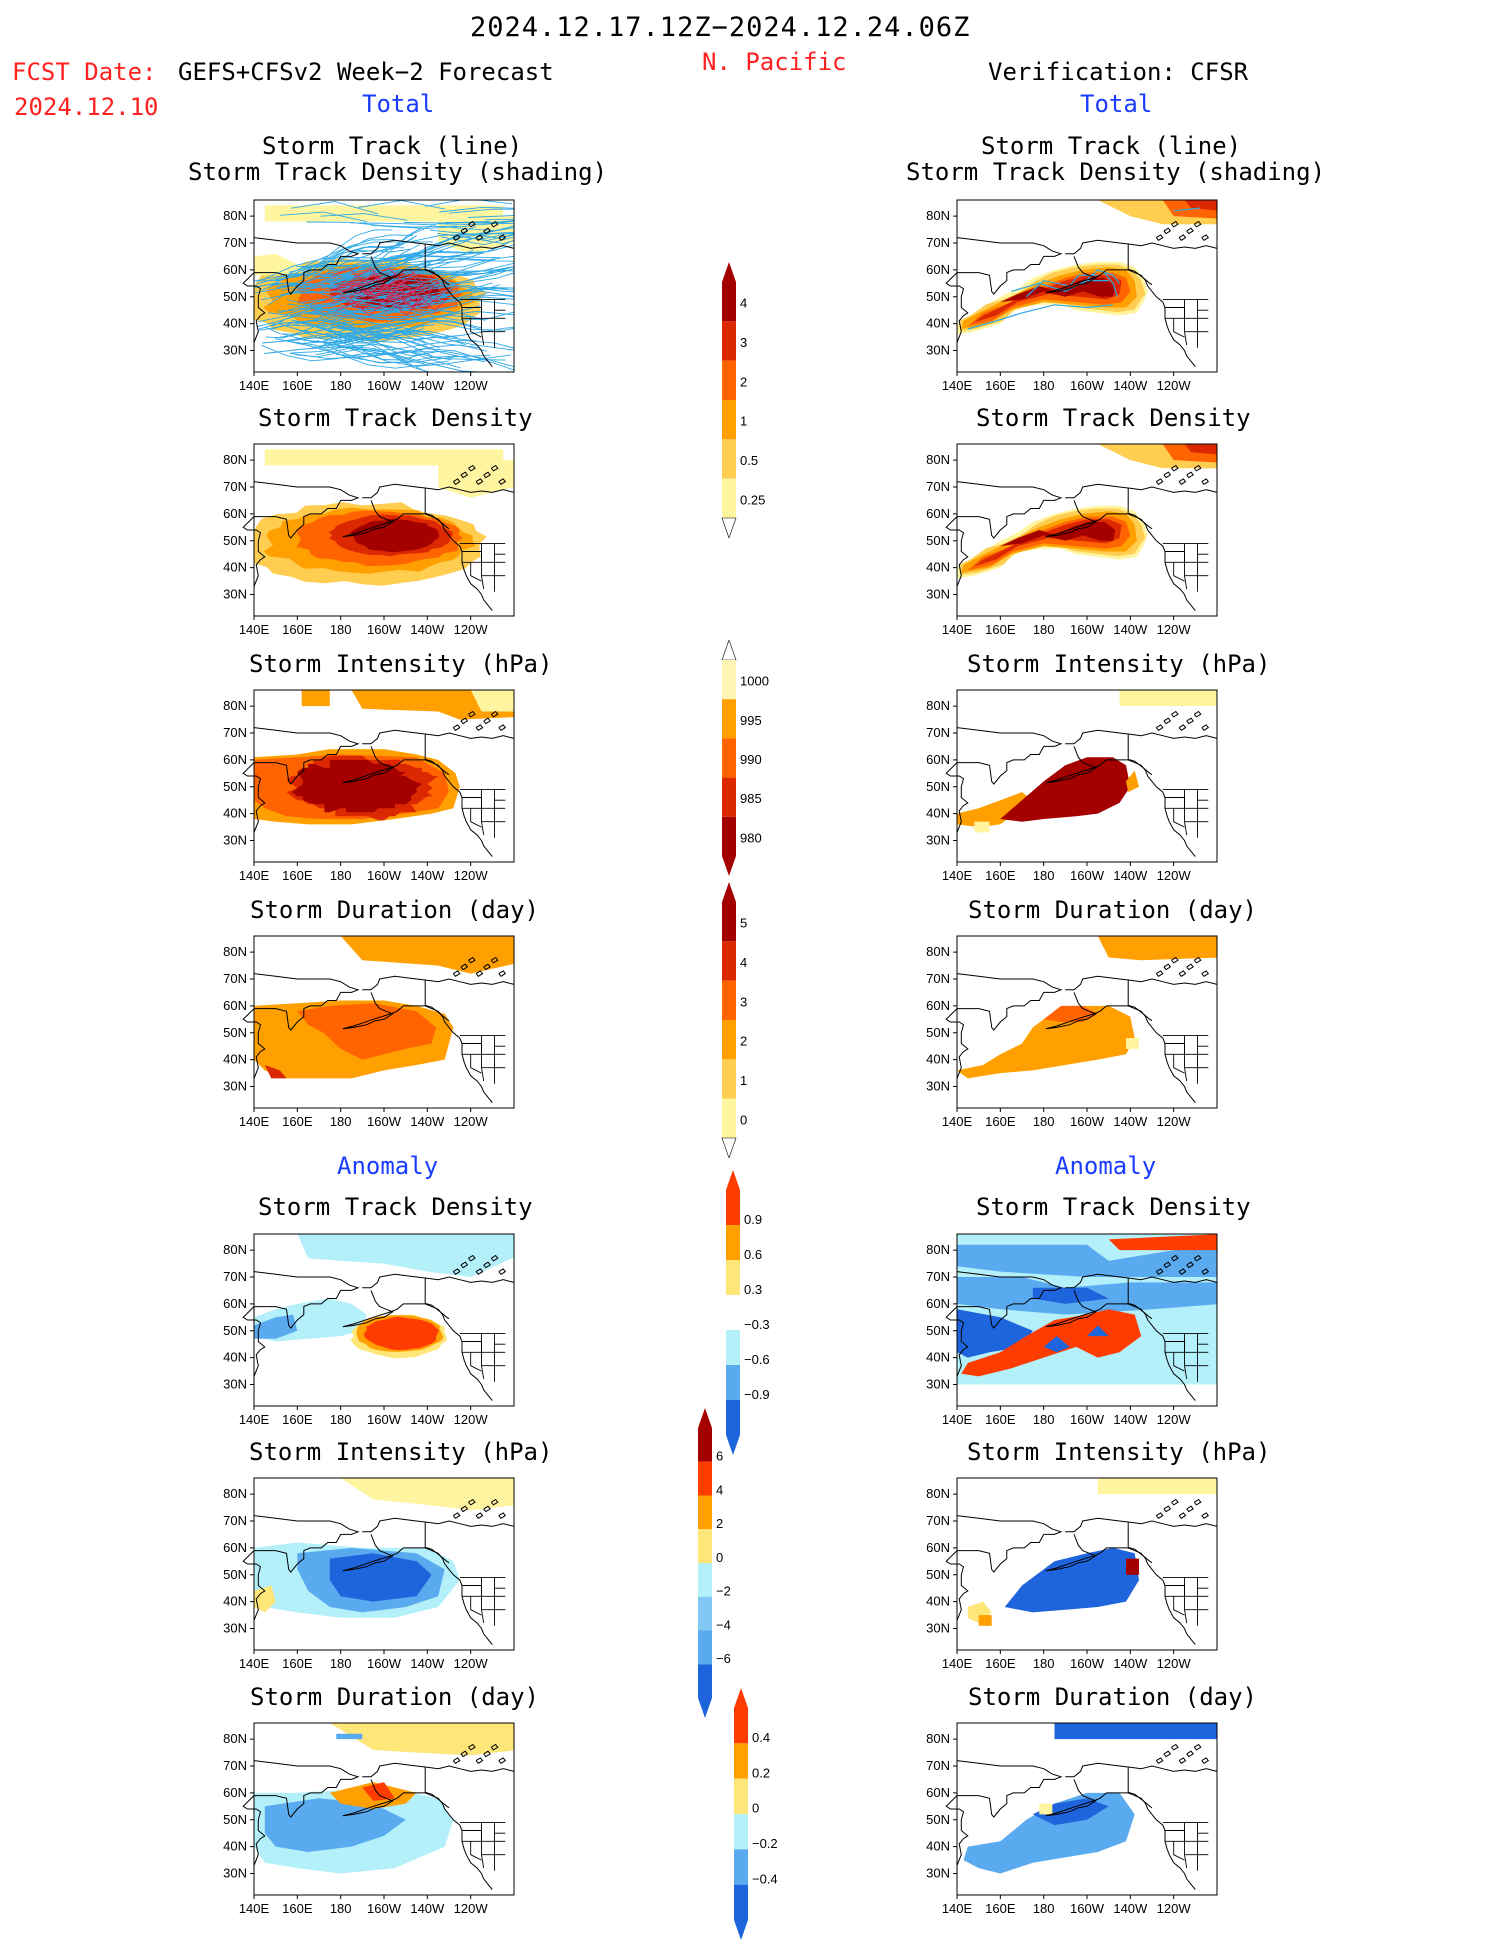 The image size is (1487, 1944). Describe the element at coordinates (765, 1843) in the screenshot. I see `colorbar-label: −0.2` at that location.